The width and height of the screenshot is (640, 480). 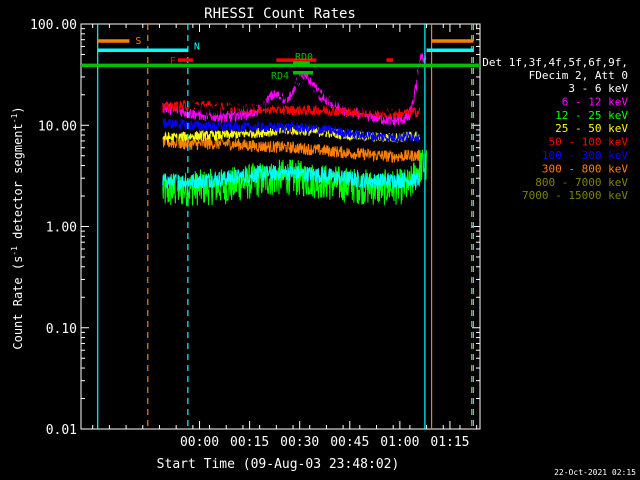 I want to click on legend-item: 3 - 6 keV, so click(x=598, y=88).